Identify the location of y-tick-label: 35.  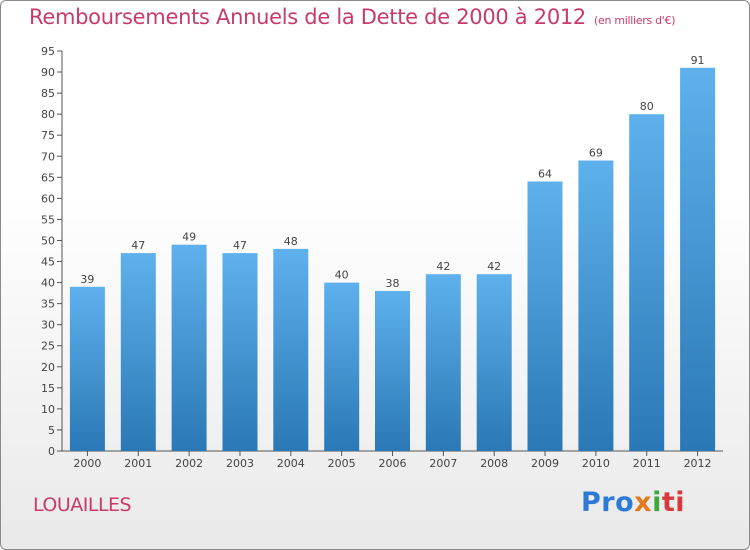
(48, 304).